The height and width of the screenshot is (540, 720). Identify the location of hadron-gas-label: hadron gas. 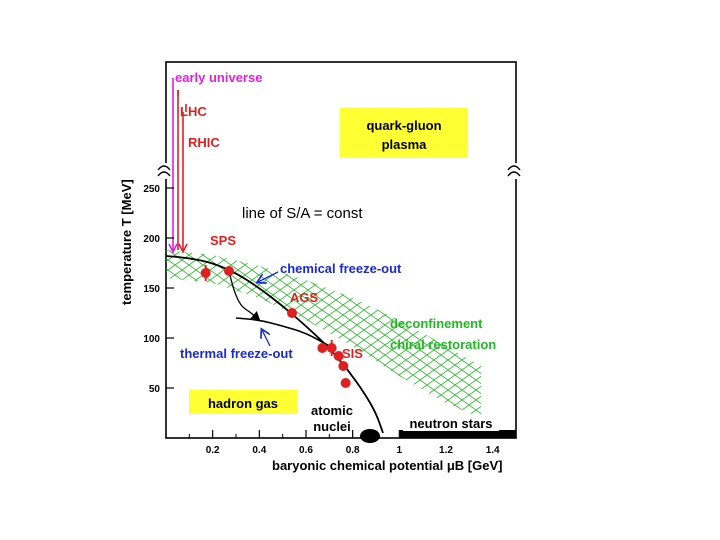
(243, 403).